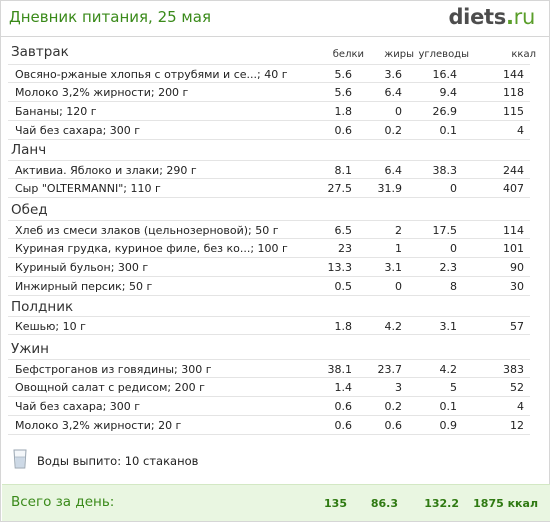 Image resolution: width=550 pixels, height=522 pixels. I want to click on protein-value: 1.4, so click(343, 387).